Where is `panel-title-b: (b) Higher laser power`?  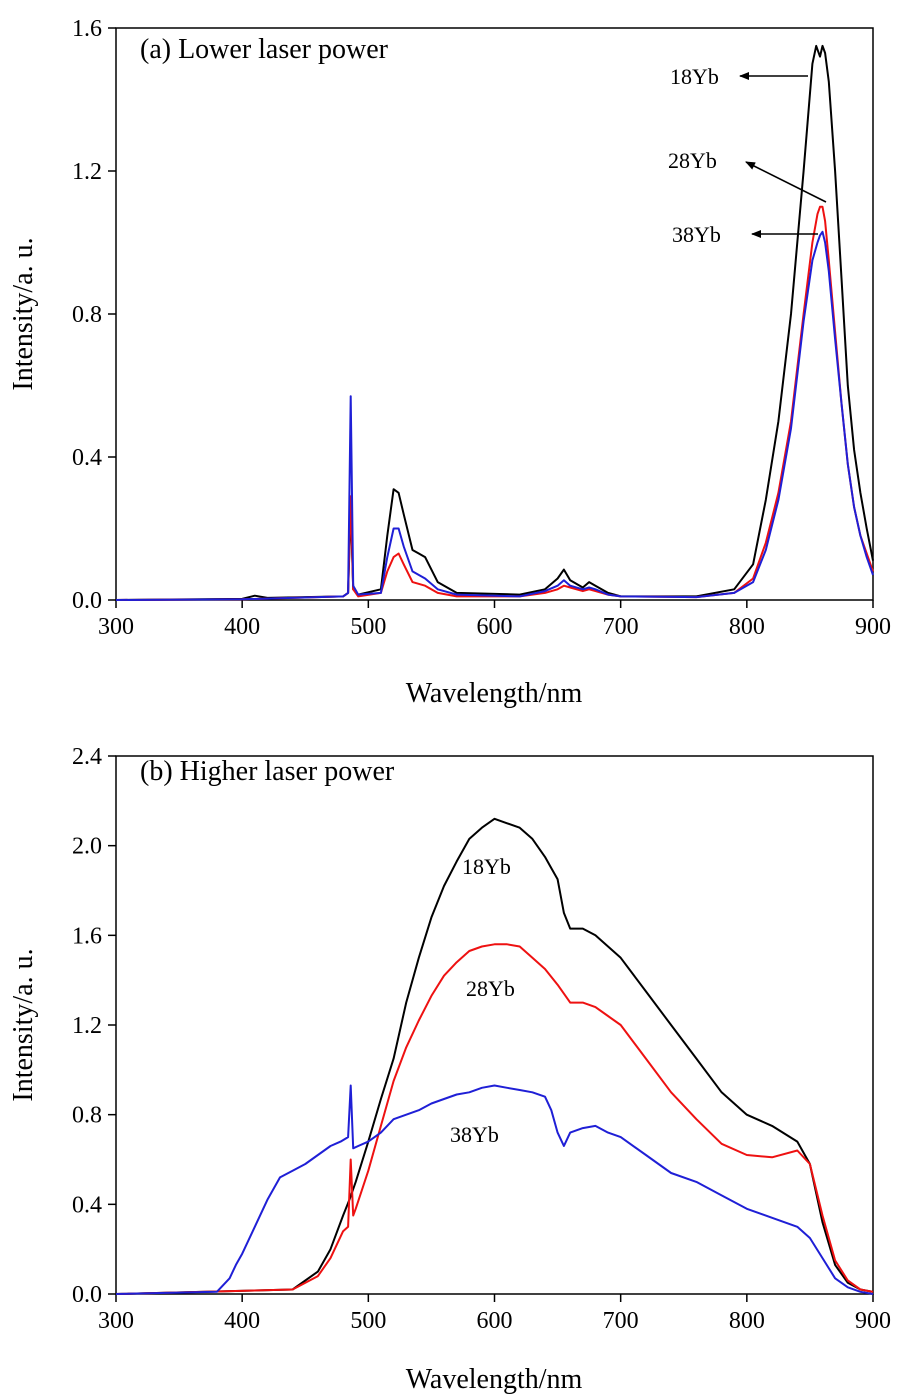 panel-title-b: (b) Higher laser power is located at coordinates (267, 771).